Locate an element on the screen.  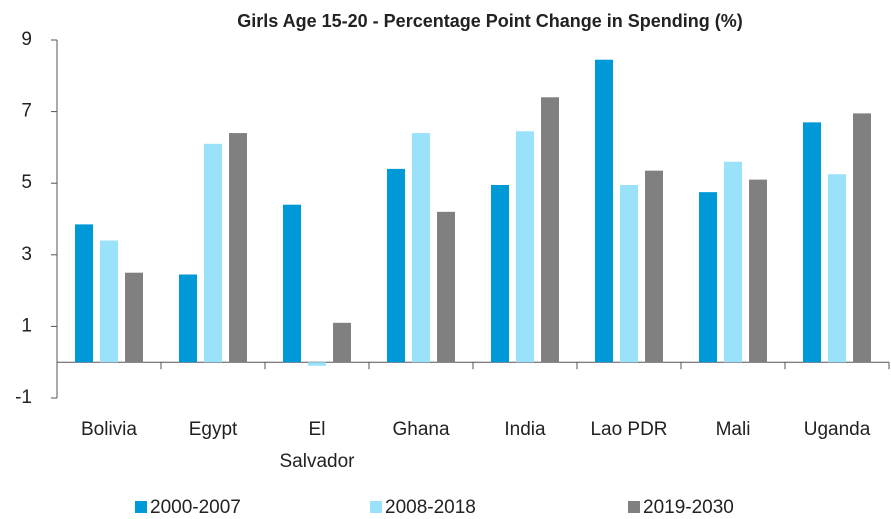
x-tick-label: Uganda is located at coordinates (837, 429).